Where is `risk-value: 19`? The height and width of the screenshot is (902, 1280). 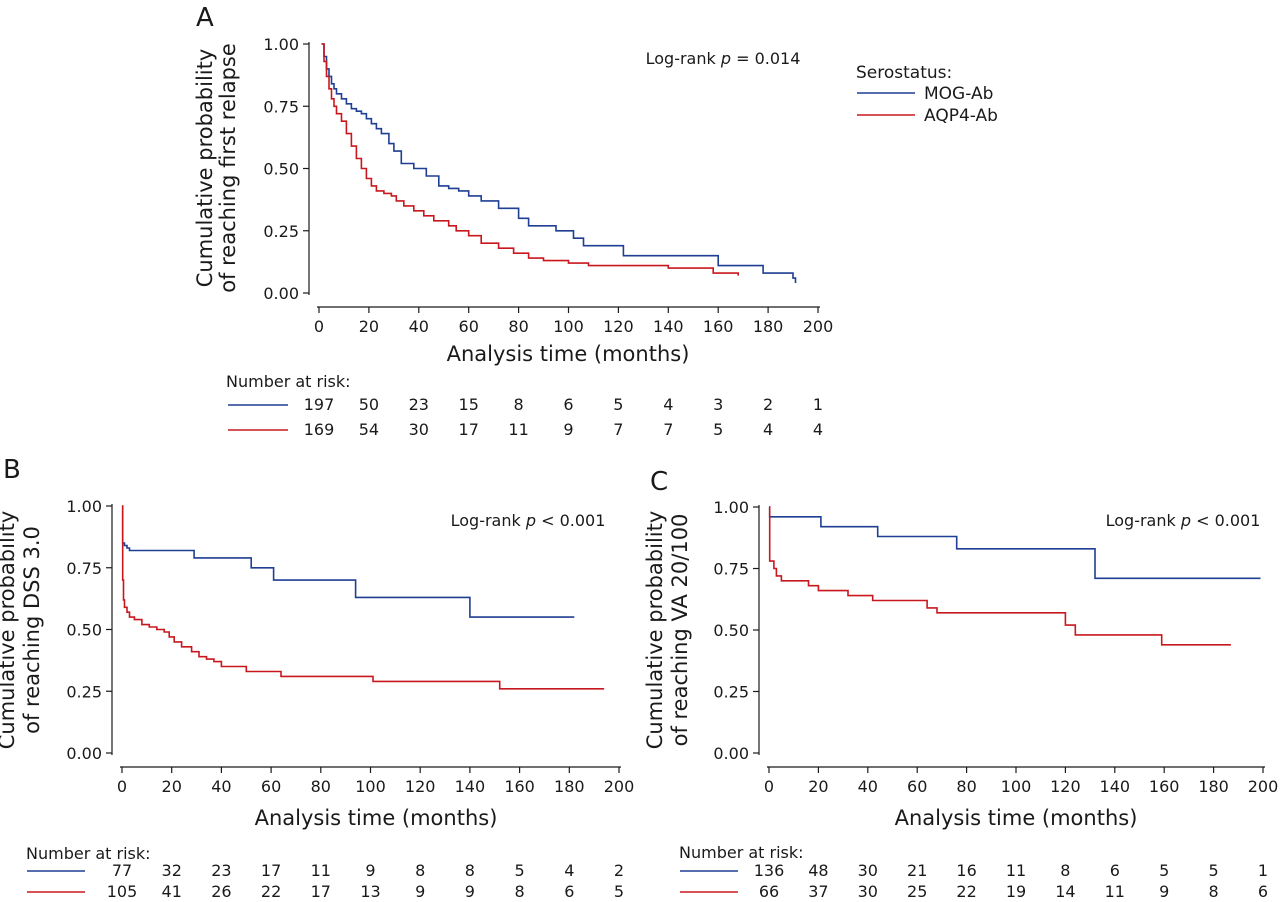 risk-value: 19 is located at coordinates (1016, 891).